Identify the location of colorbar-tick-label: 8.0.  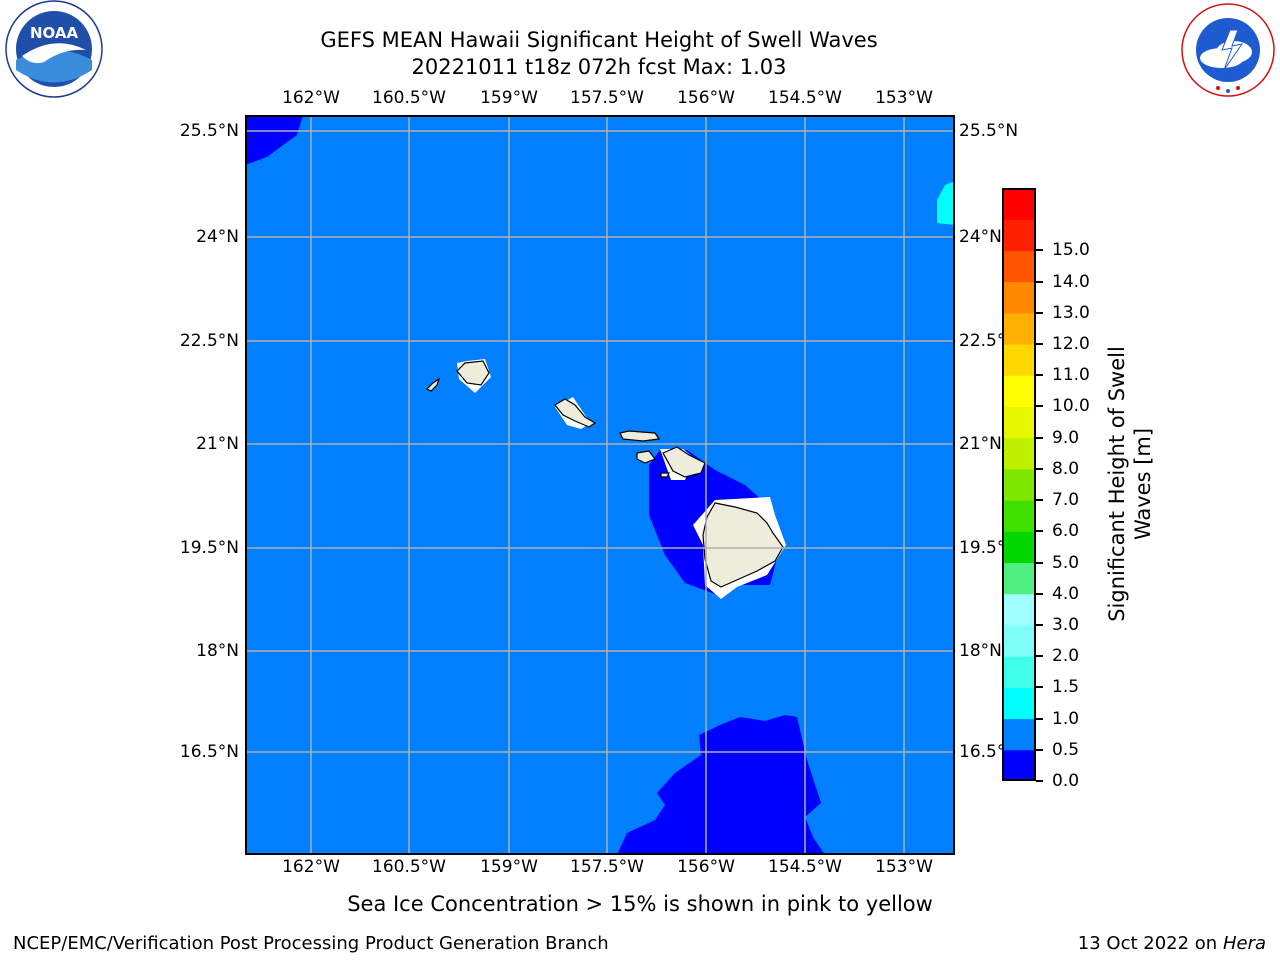
(1066, 468).